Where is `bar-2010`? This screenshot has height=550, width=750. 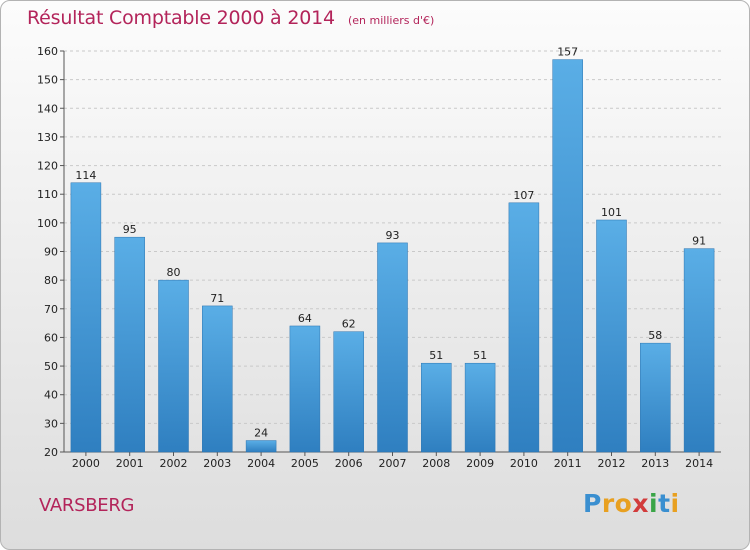
bar-2010 is located at coordinates (524, 327).